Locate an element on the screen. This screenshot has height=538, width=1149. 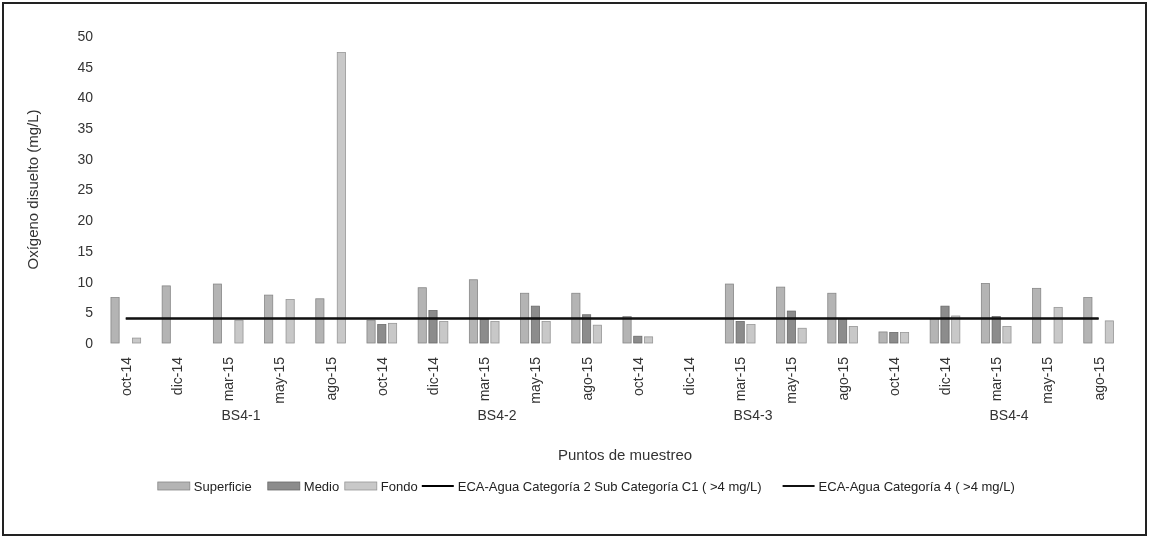
legend-label: Medio is located at coordinates (321, 486).